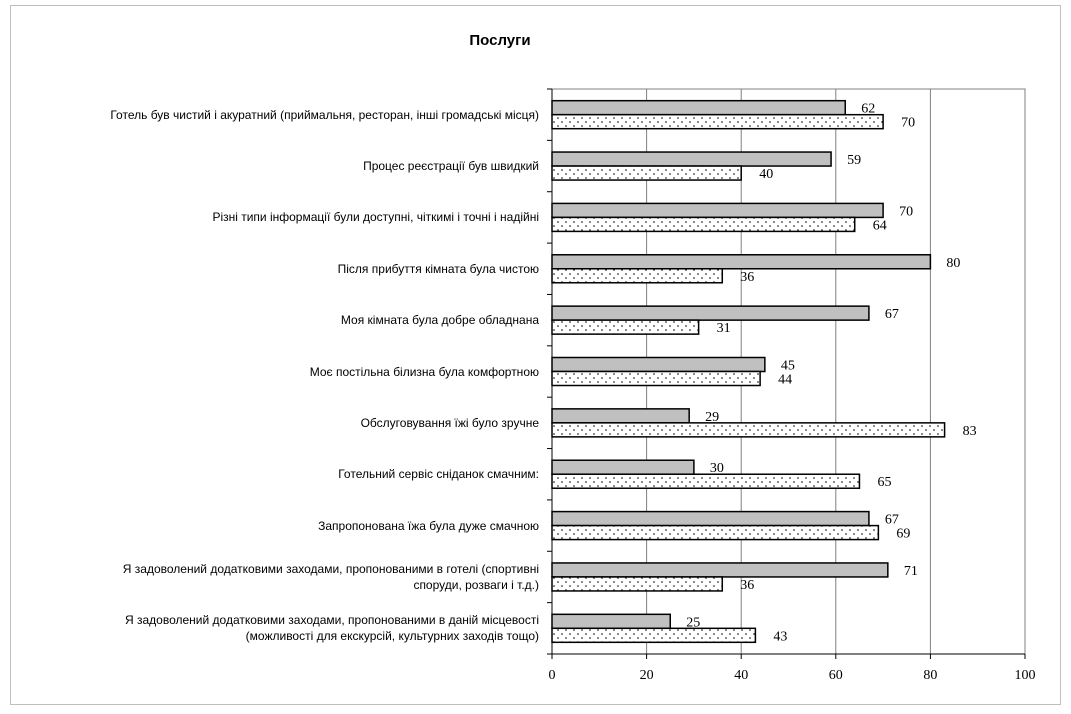 This screenshot has width=1071, height=714. I want to click on data-label-series-1: 71, so click(911, 571).